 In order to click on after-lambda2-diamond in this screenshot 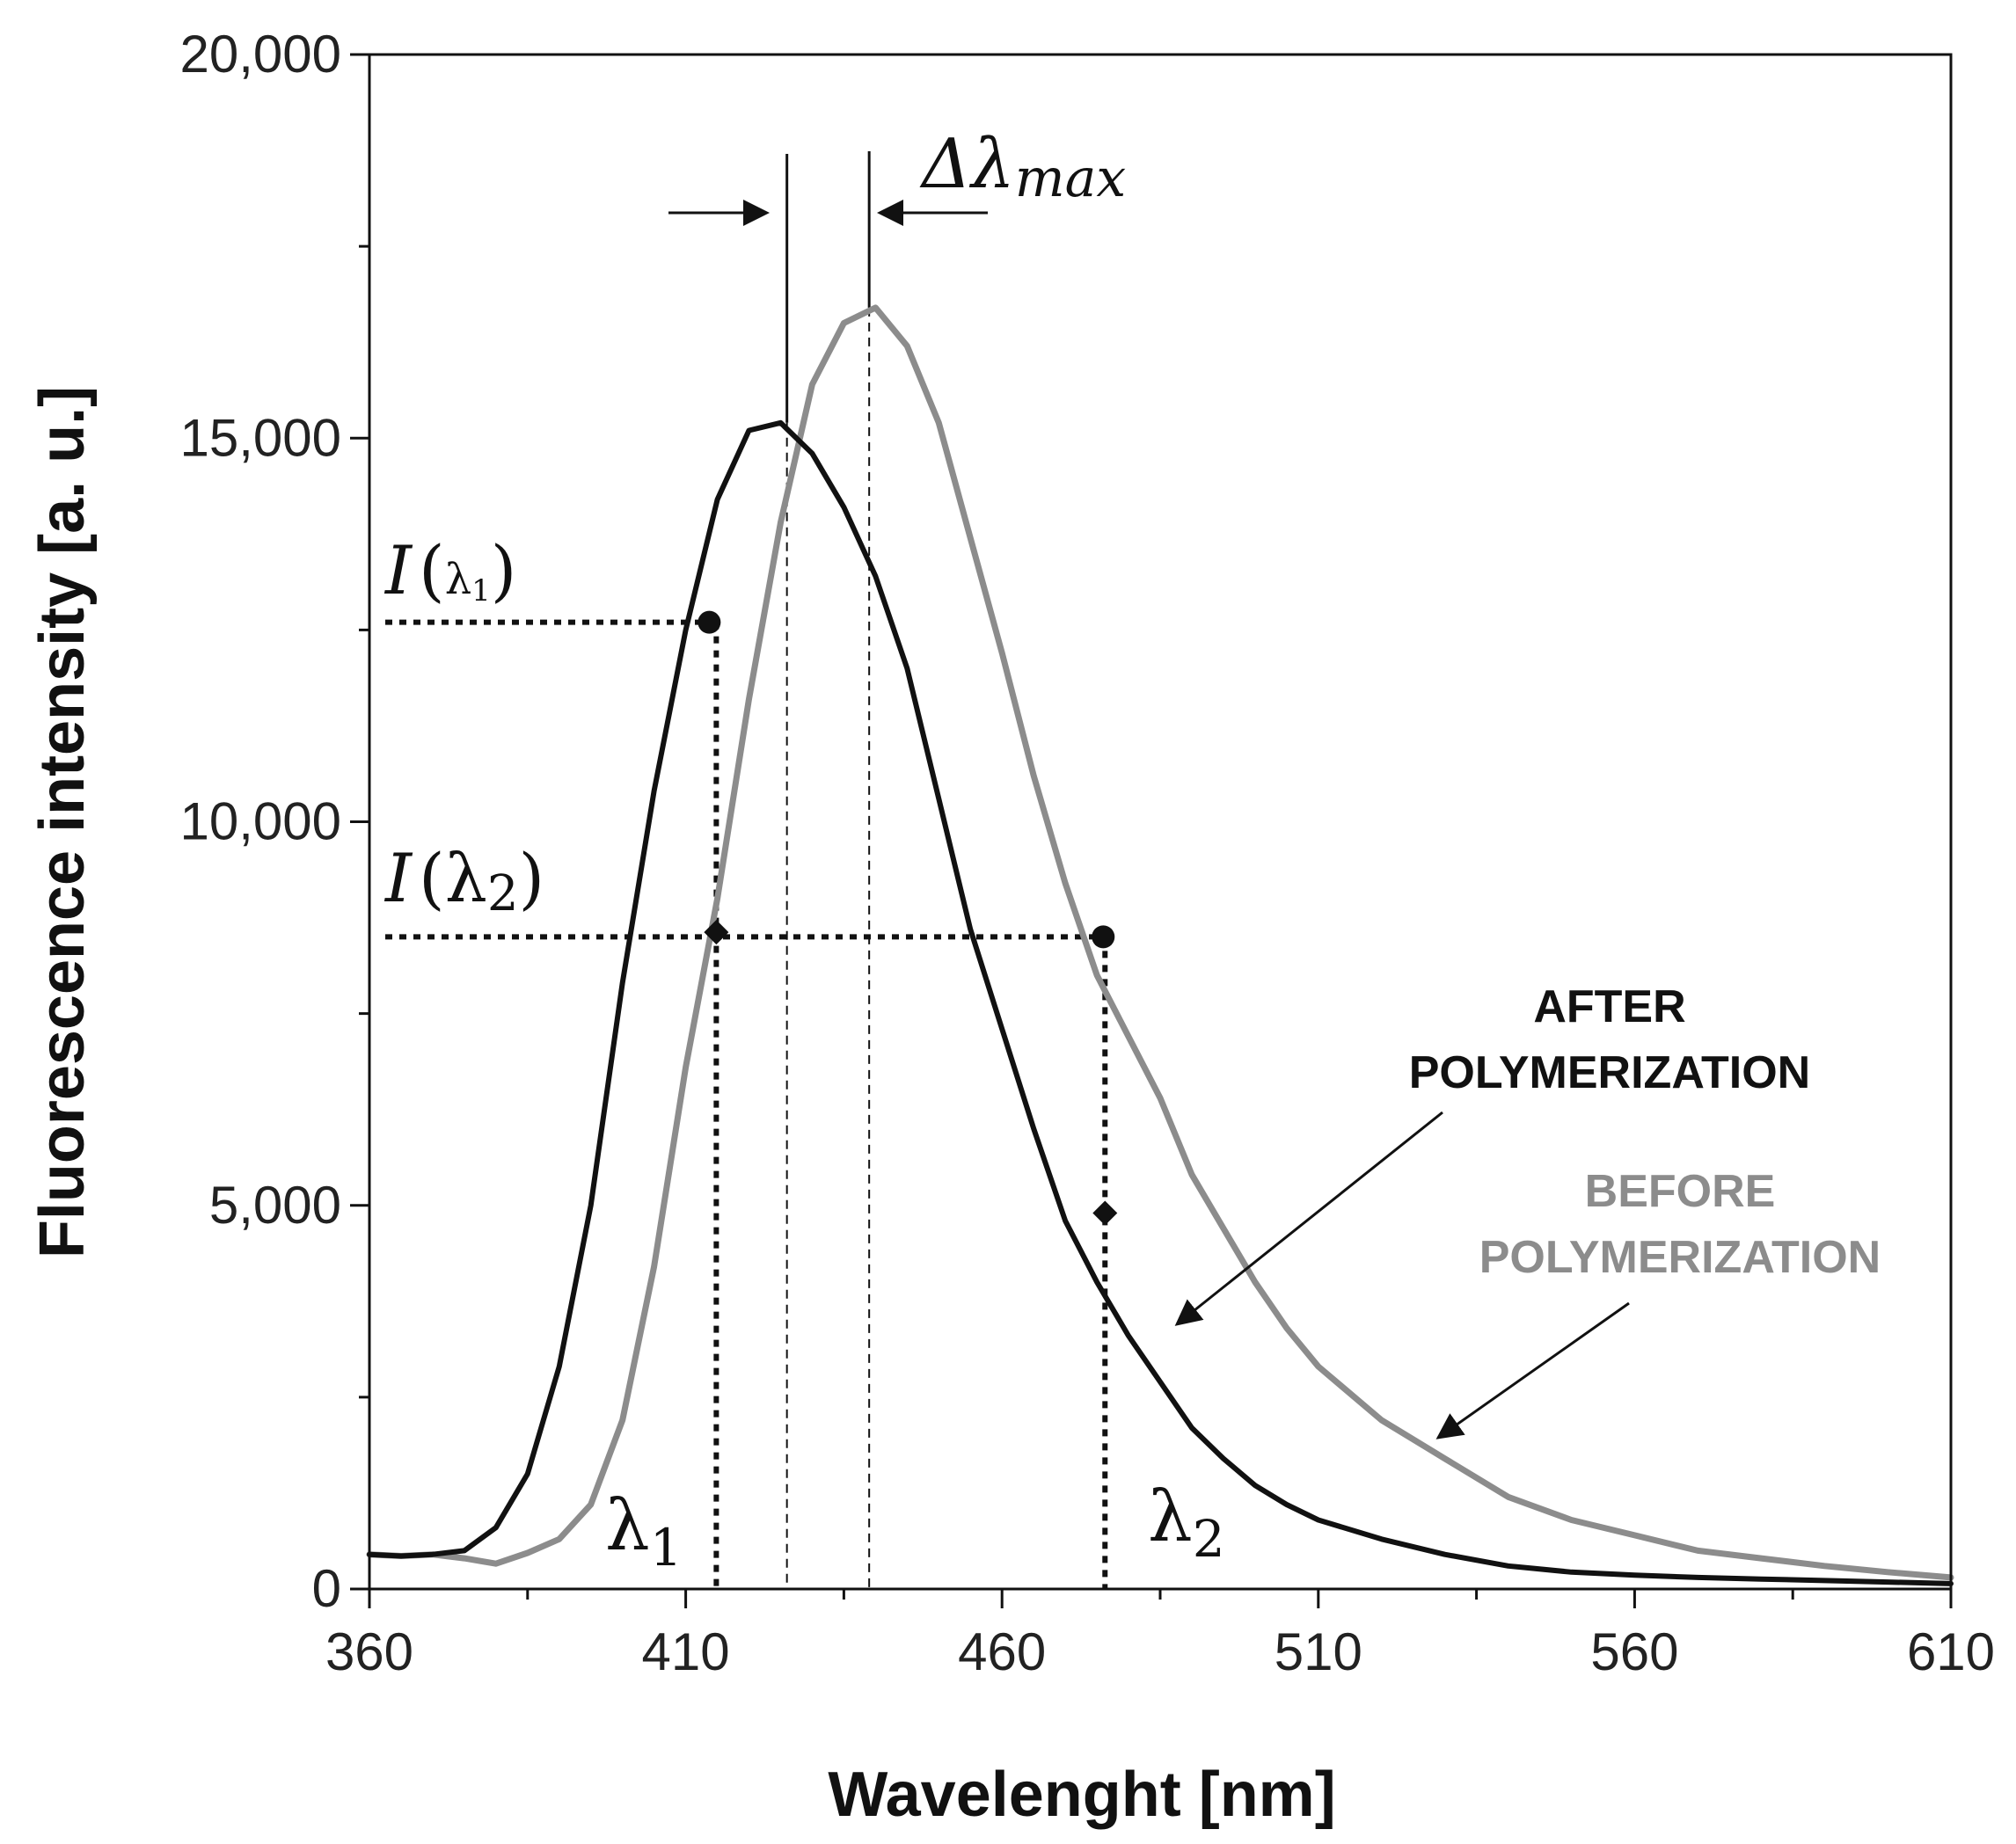, I will do `click(1105, 1213)`.